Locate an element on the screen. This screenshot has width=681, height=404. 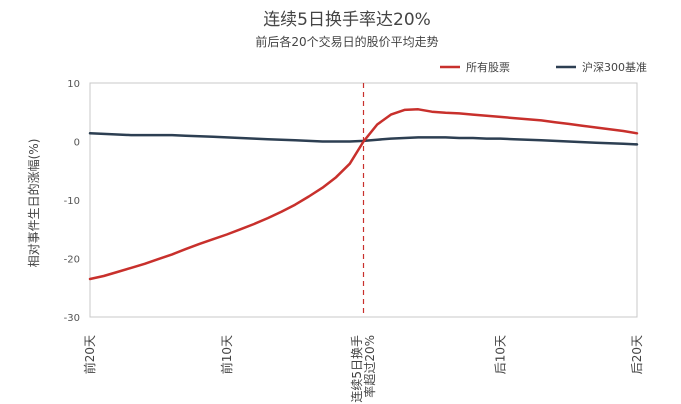
y-tick-label: -10 is located at coordinates (72, 201).